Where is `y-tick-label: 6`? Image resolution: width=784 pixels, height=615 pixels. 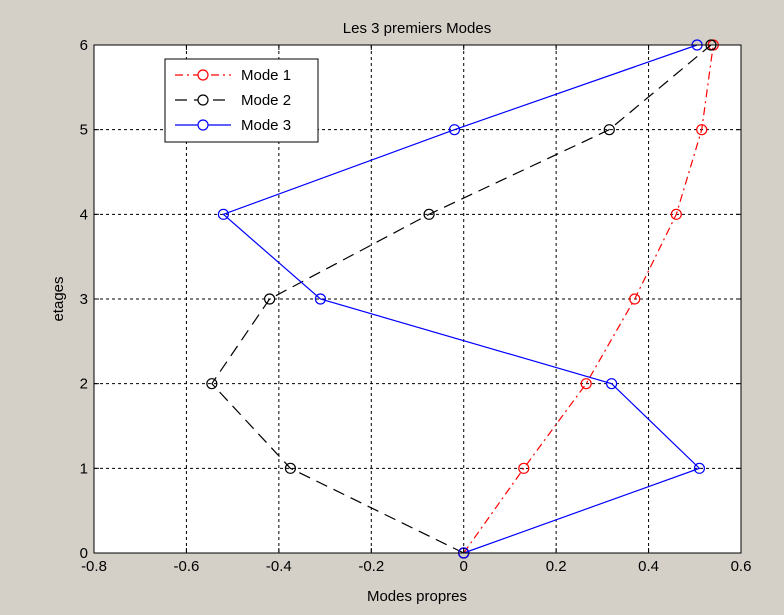 y-tick-label: 6 is located at coordinates (84, 45).